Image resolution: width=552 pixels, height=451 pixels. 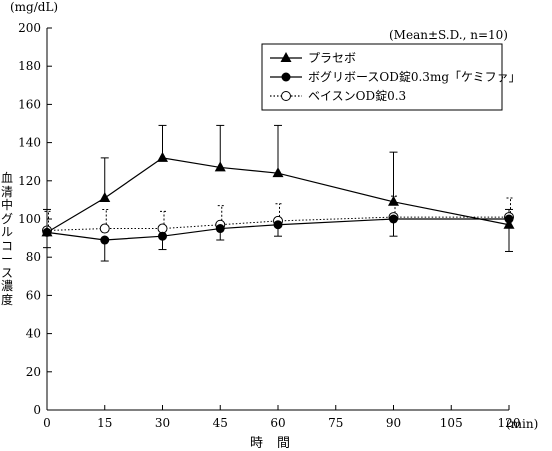 I want to click on y-tick-label: 180, so click(x=29, y=66).